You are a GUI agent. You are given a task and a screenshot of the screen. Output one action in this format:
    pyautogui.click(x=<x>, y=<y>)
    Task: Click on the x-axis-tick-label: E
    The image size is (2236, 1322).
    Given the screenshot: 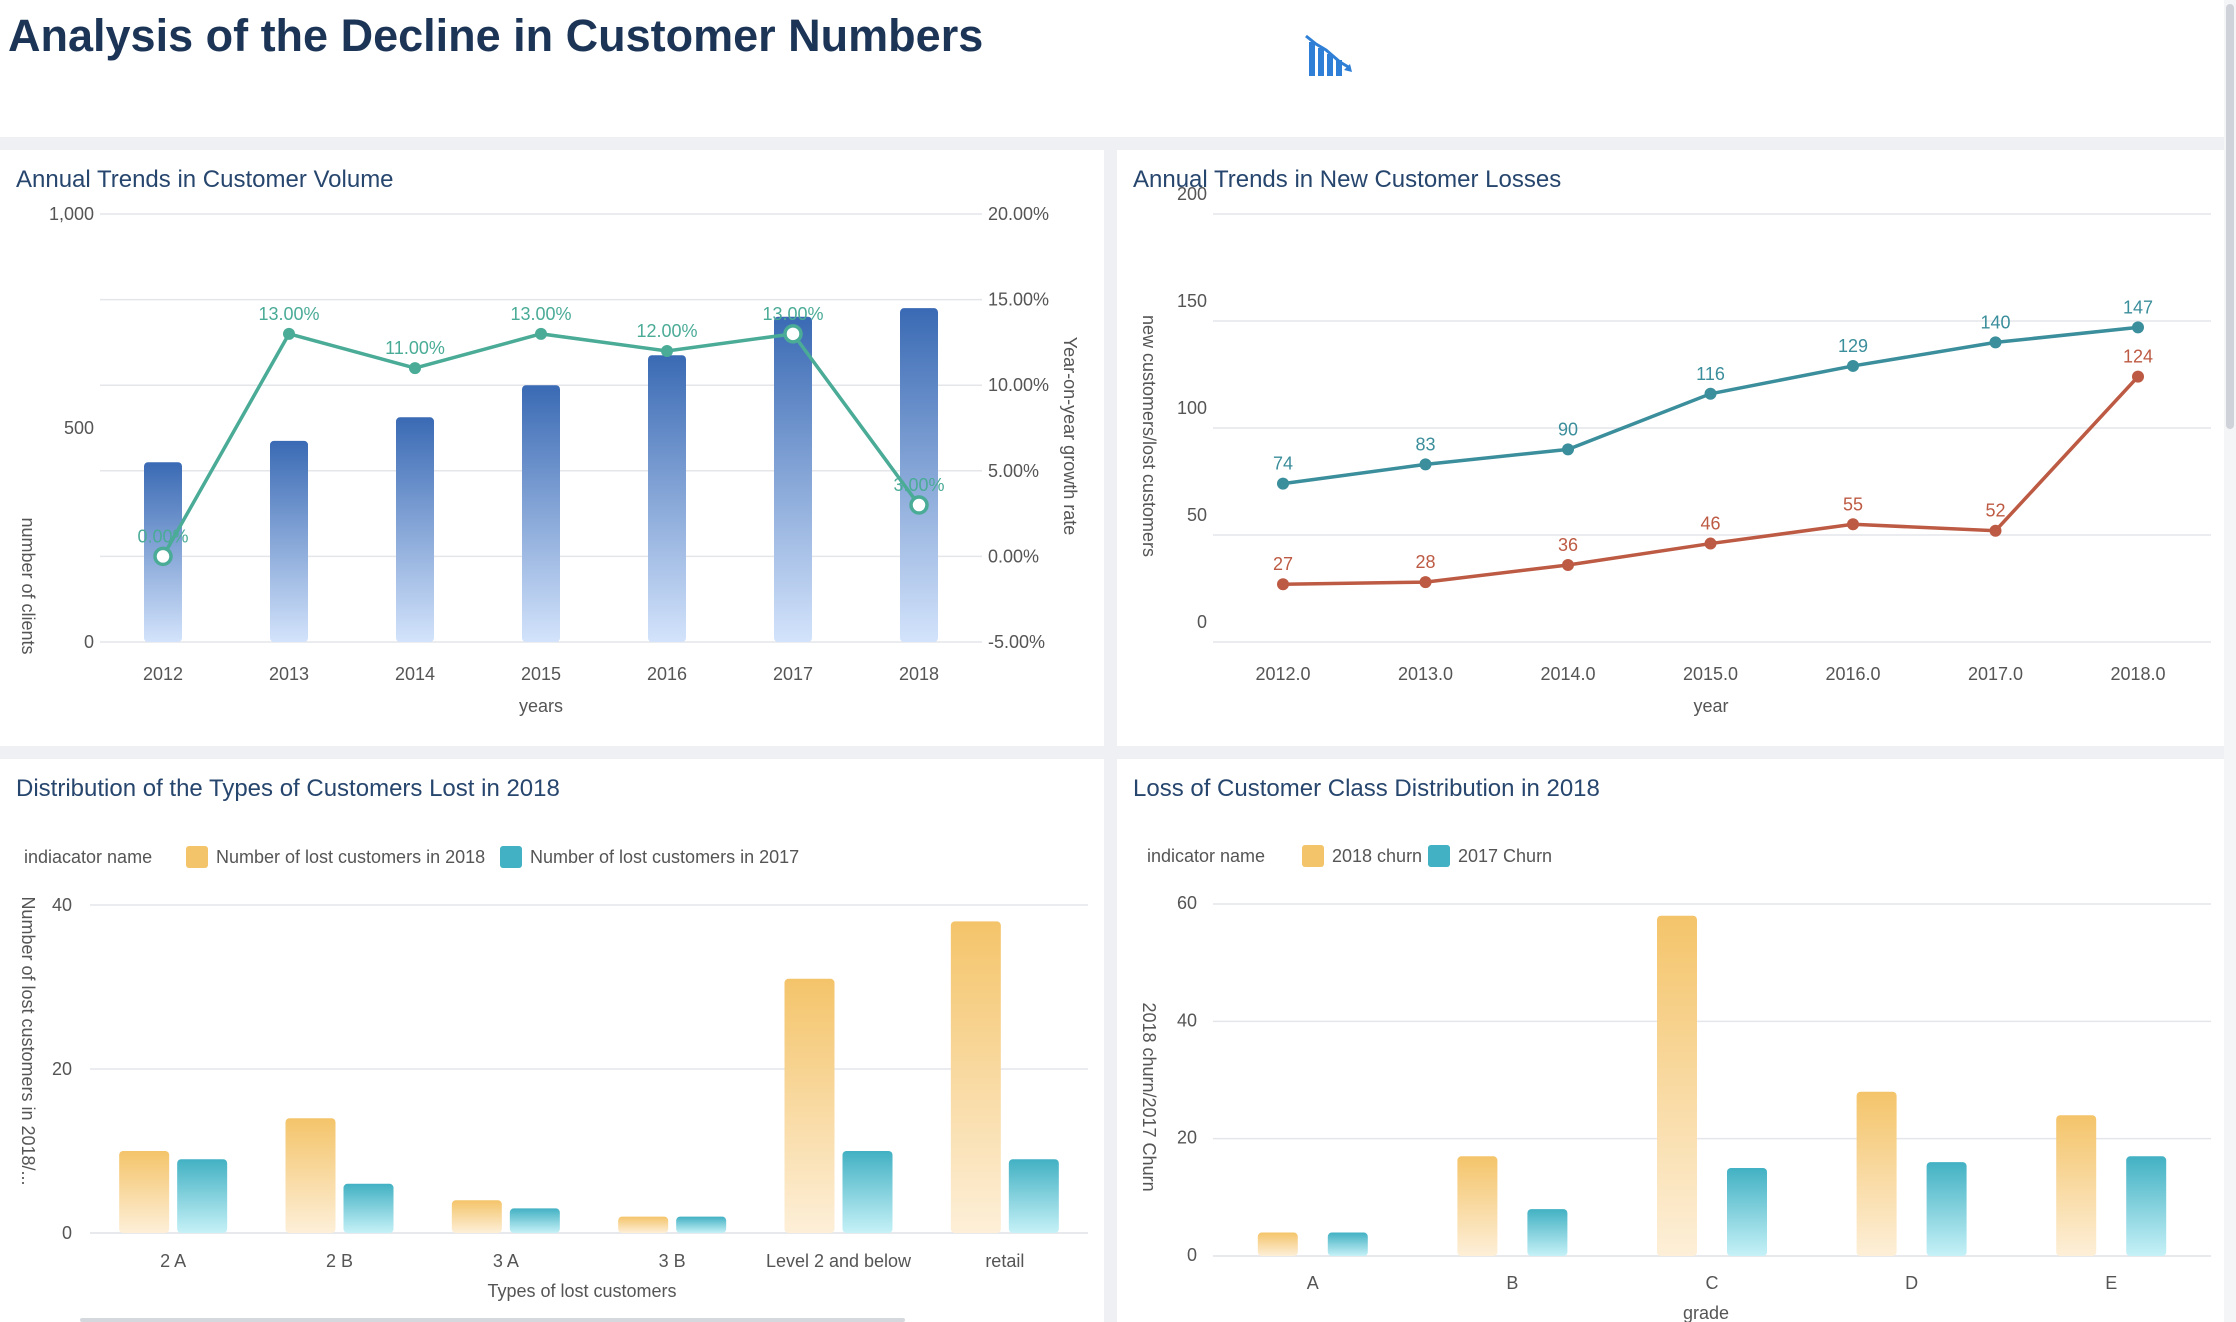 What is the action you would take?
    pyautogui.click(x=2111, y=1283)
    